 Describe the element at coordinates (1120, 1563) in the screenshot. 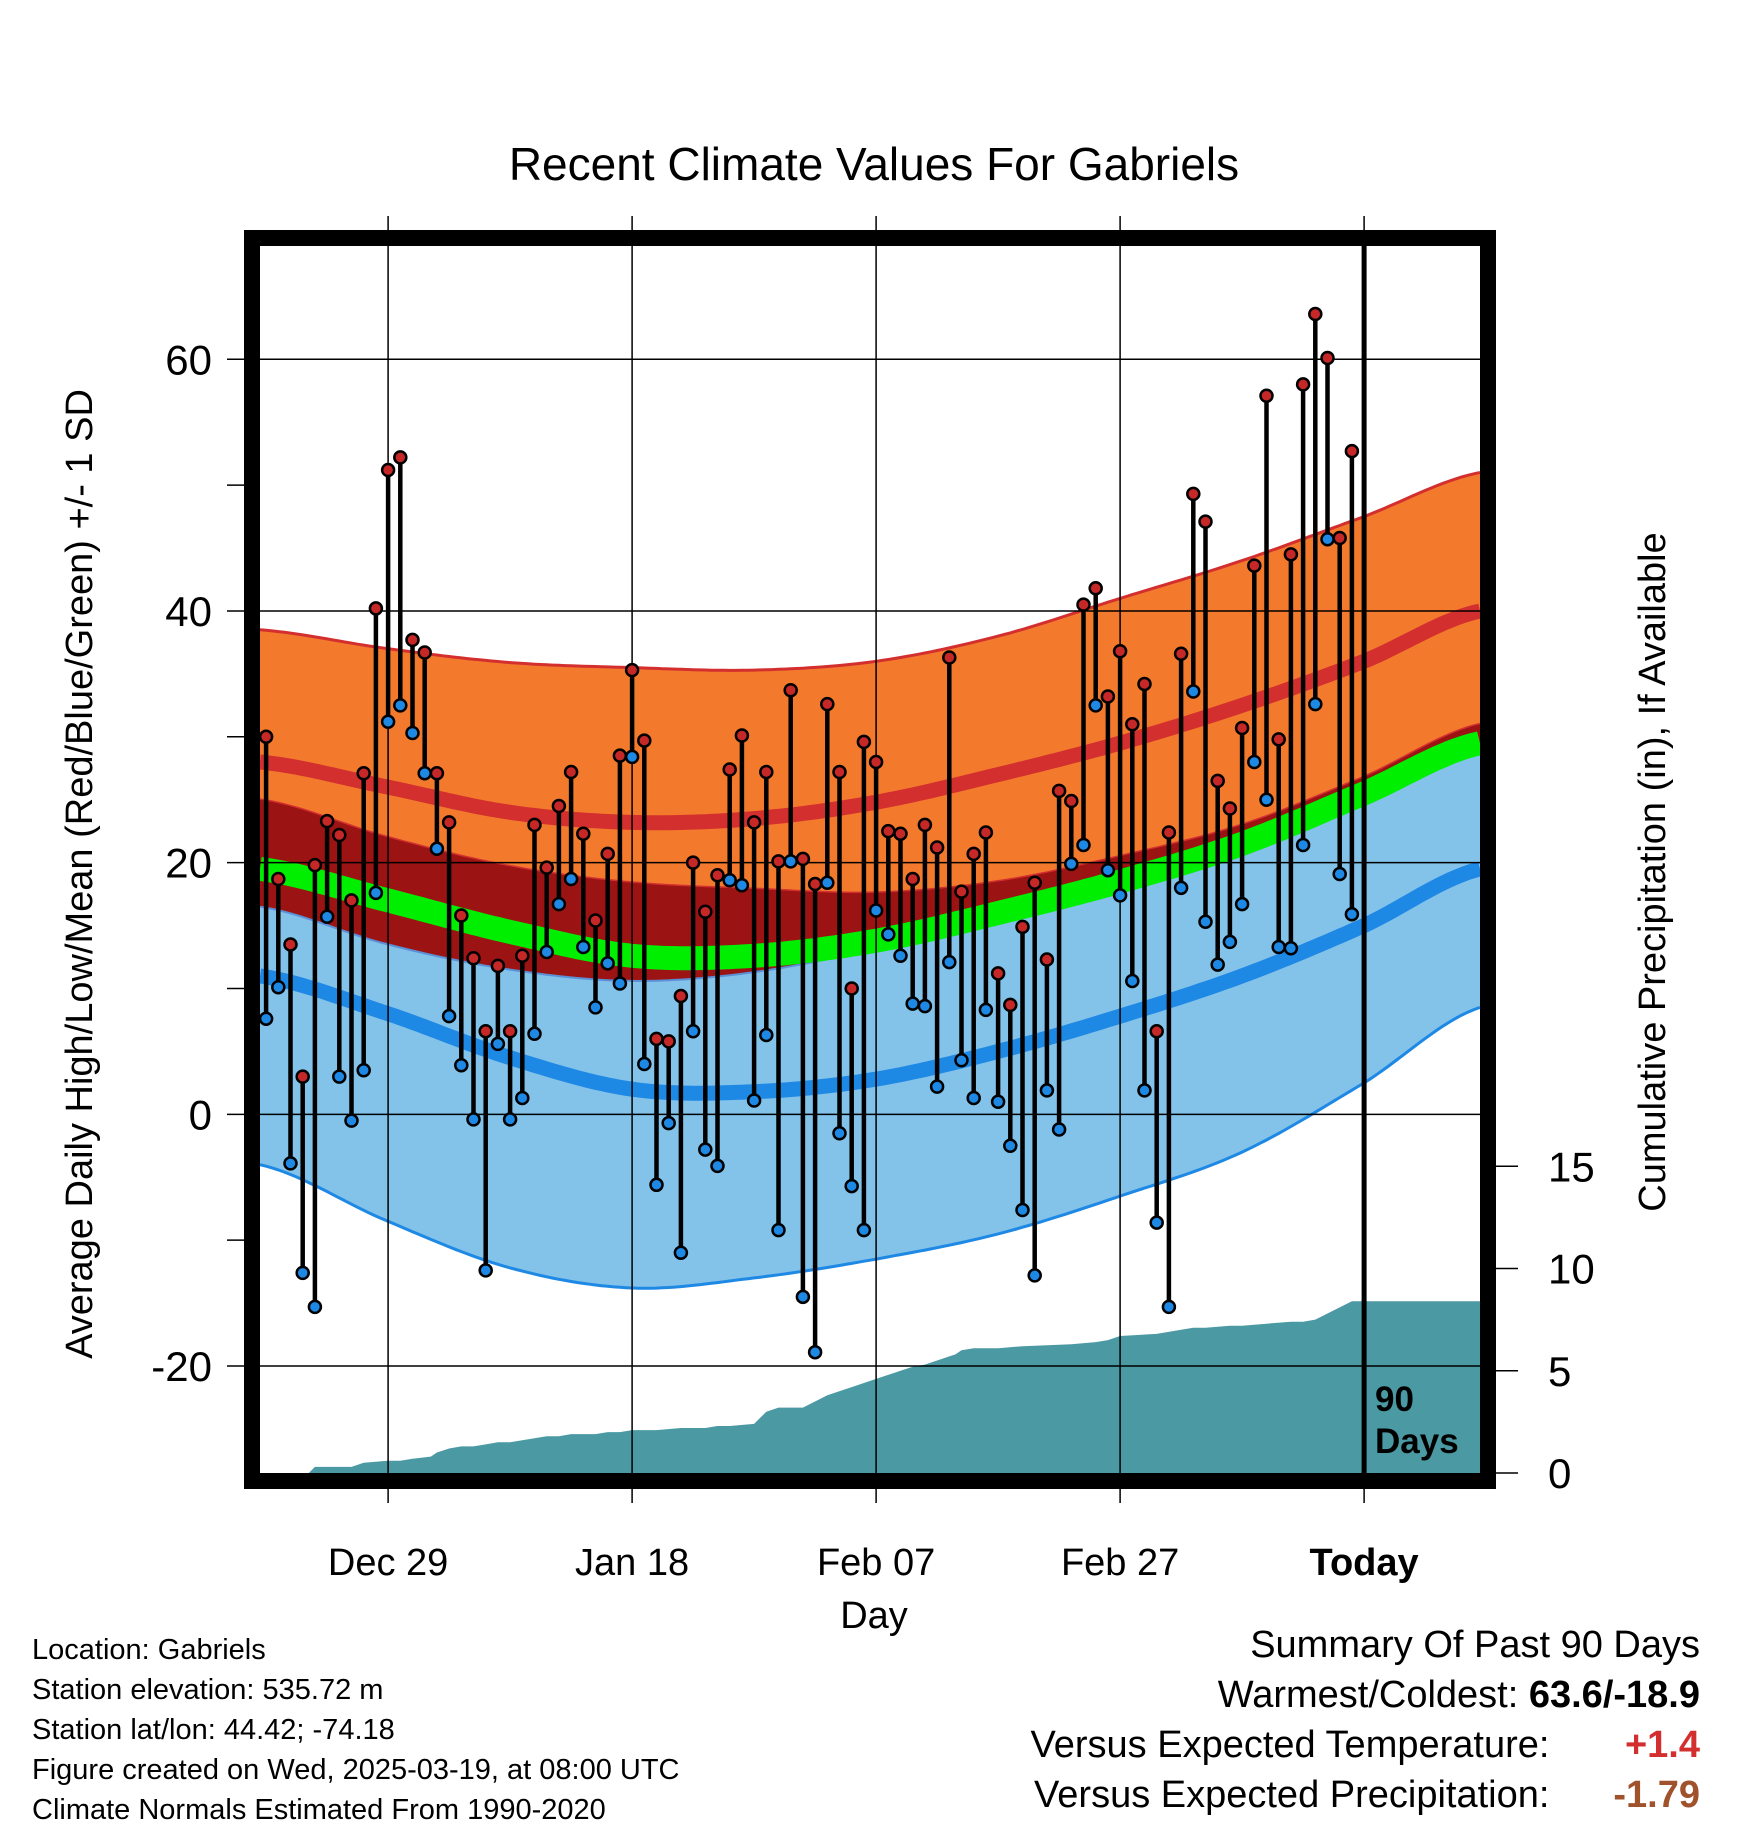

I see `x-tick-label: Feb 27` at that location.